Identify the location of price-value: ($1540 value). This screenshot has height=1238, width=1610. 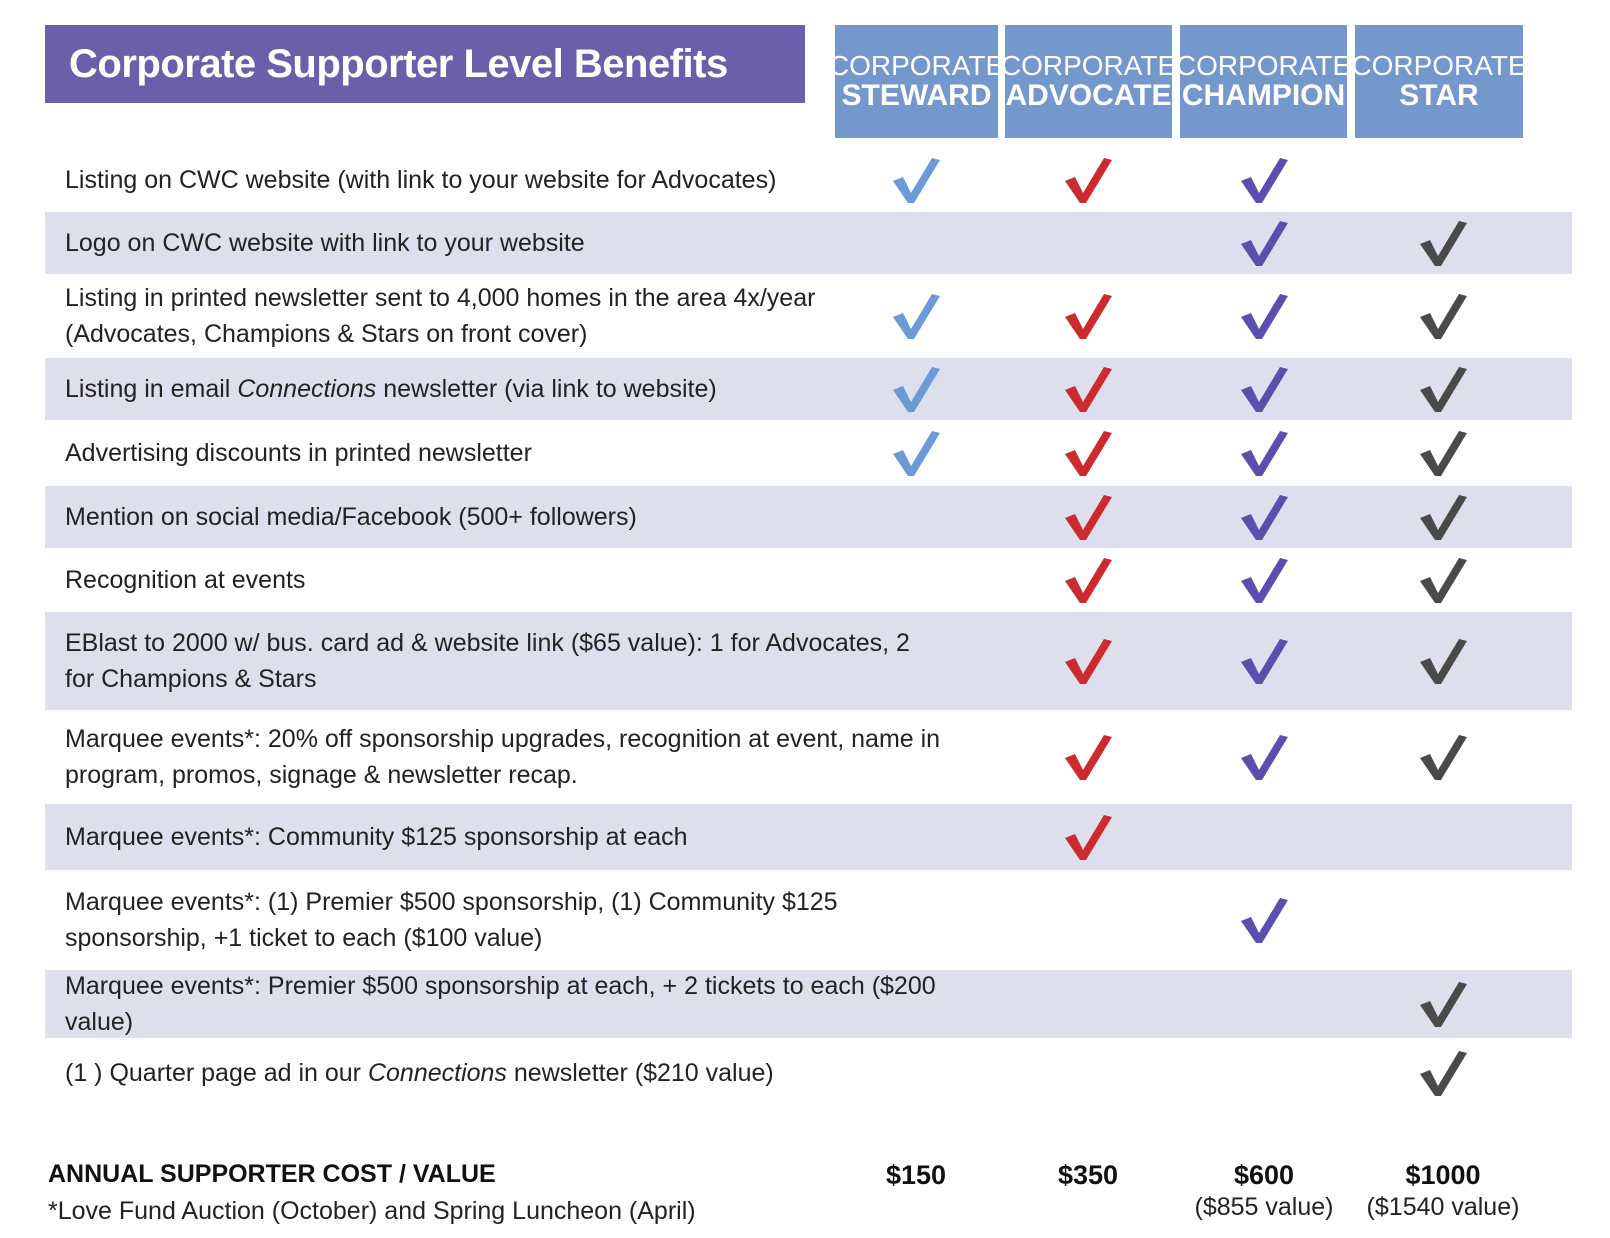
(1443, 1207).